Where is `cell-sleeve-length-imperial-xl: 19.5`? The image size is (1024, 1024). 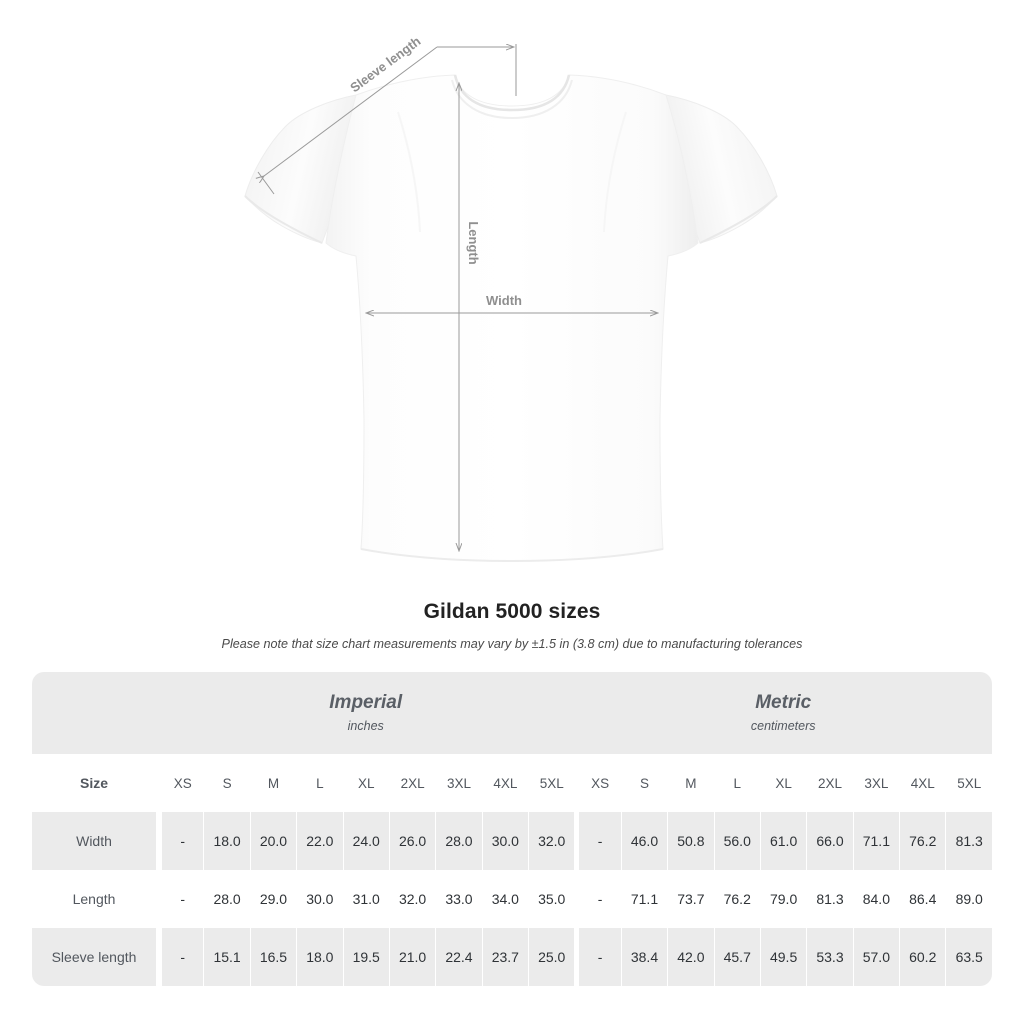 cell-sleeve-length-imperial-xl: 19.5 is located at coordinates (365, 957).